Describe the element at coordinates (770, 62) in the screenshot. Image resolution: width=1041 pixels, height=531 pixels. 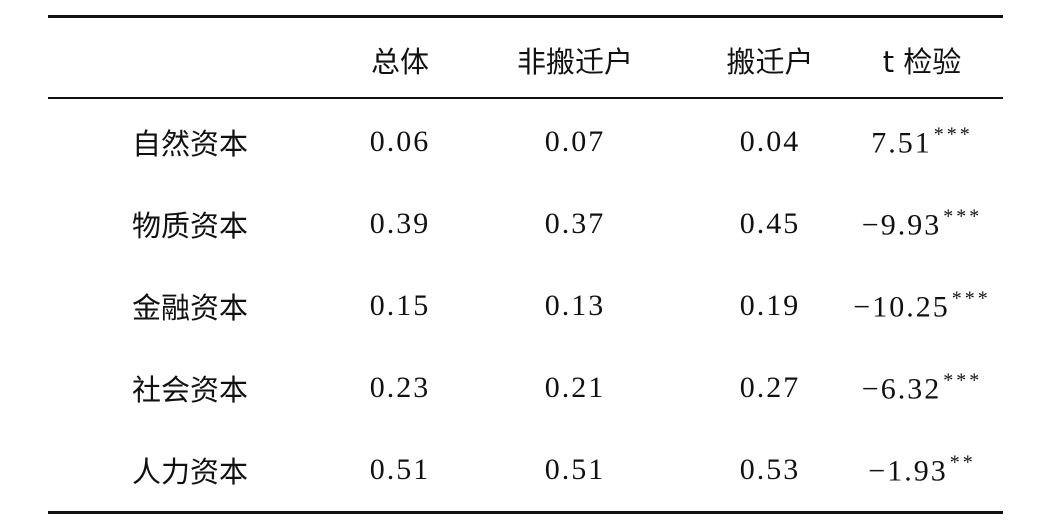
I see `column-header: 搬迁户` at that location.